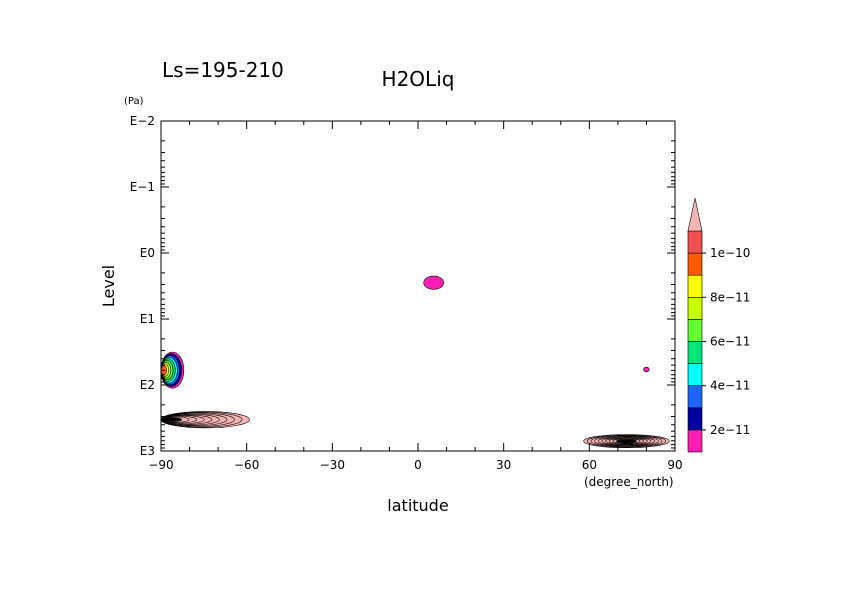  What do you see at coordinates (674, 465) in the screenshot?
I see `x-tick-label: 90` at bounding box center [674, 465].